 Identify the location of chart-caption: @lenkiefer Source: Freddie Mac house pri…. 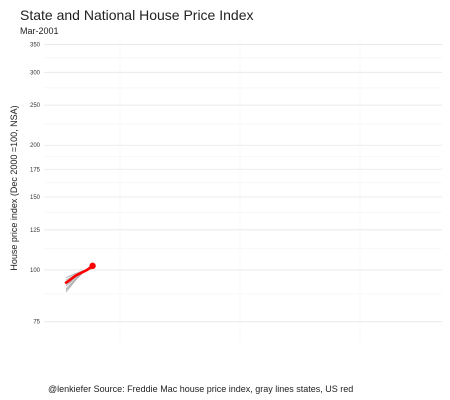
(200, 389).